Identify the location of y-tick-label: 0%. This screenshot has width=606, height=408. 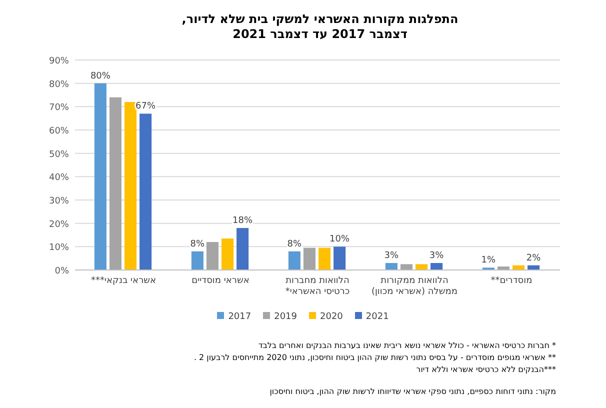
(62, 271).